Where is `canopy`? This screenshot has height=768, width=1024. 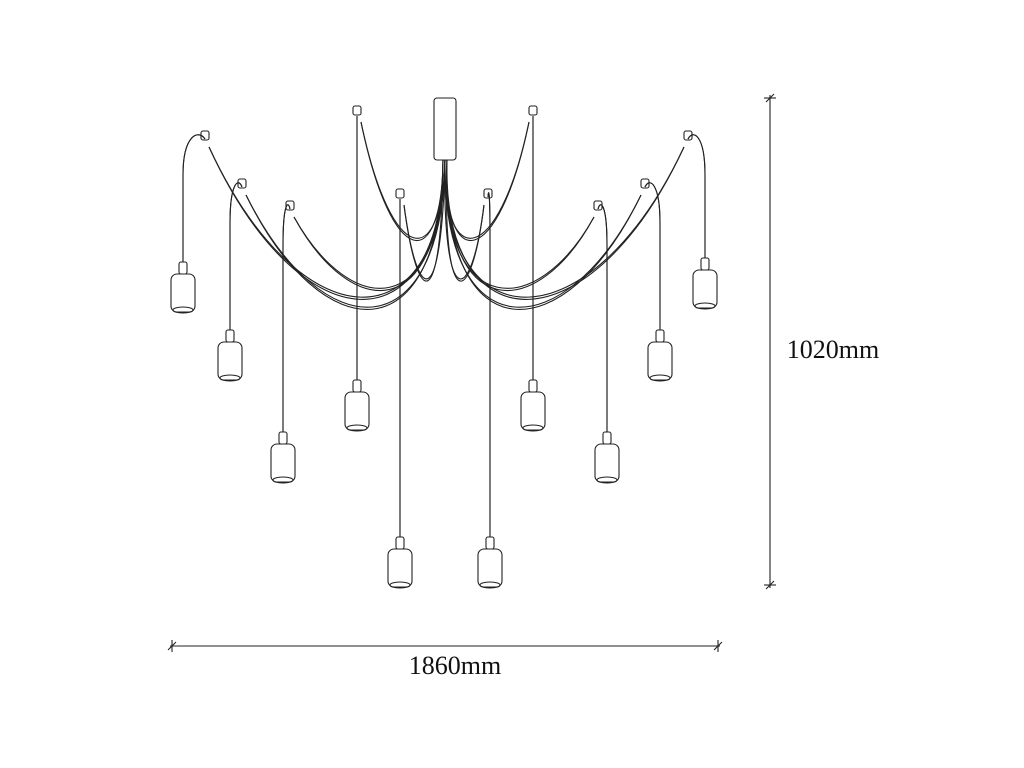 canopy is located at coordinates (445, 129).